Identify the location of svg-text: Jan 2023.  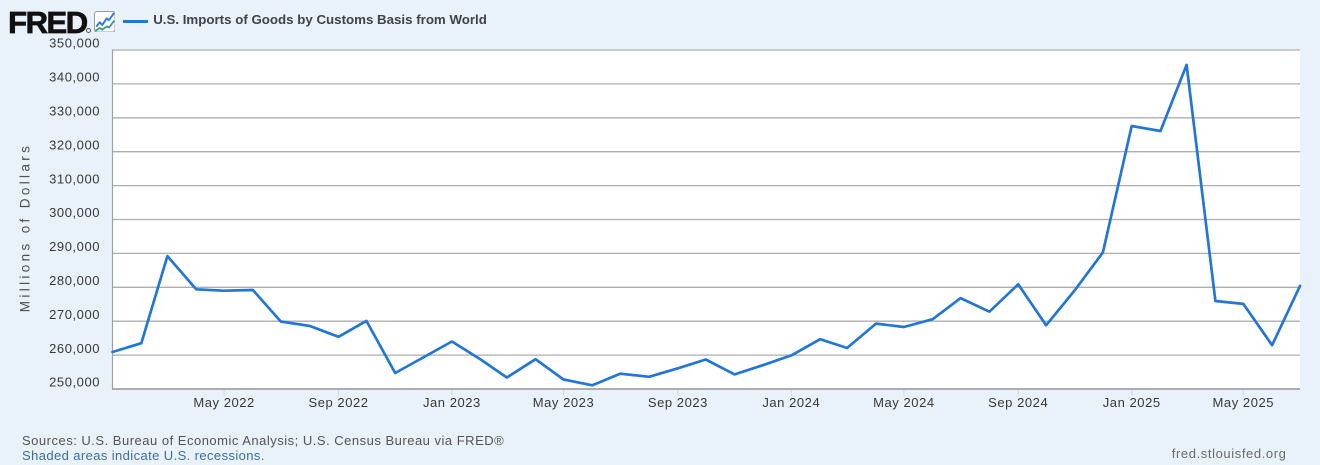
(452, 402).